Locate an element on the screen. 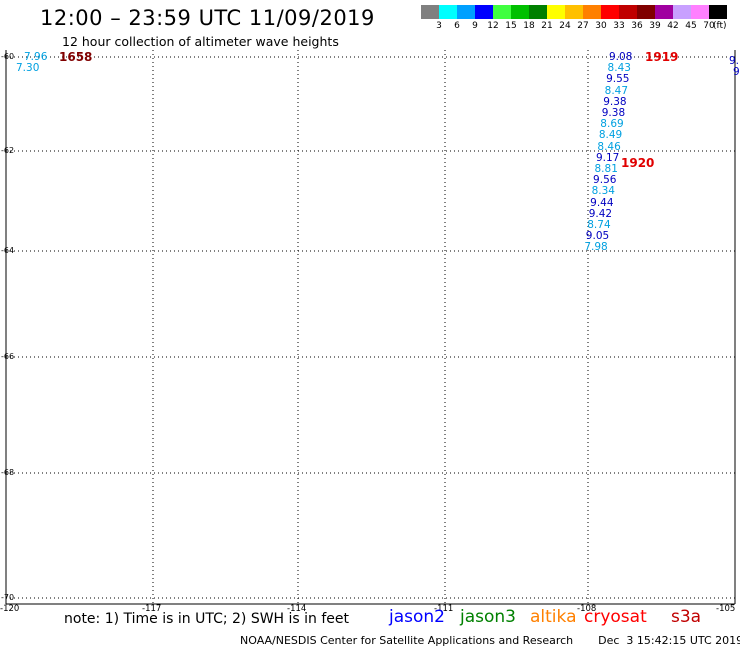 This screenshot has width=740, height=650. color-scale-labels: 3 6 9 12 15 18 21 24 27 30 33 36 39 42 45 70 is located at coordinates (574, 27).